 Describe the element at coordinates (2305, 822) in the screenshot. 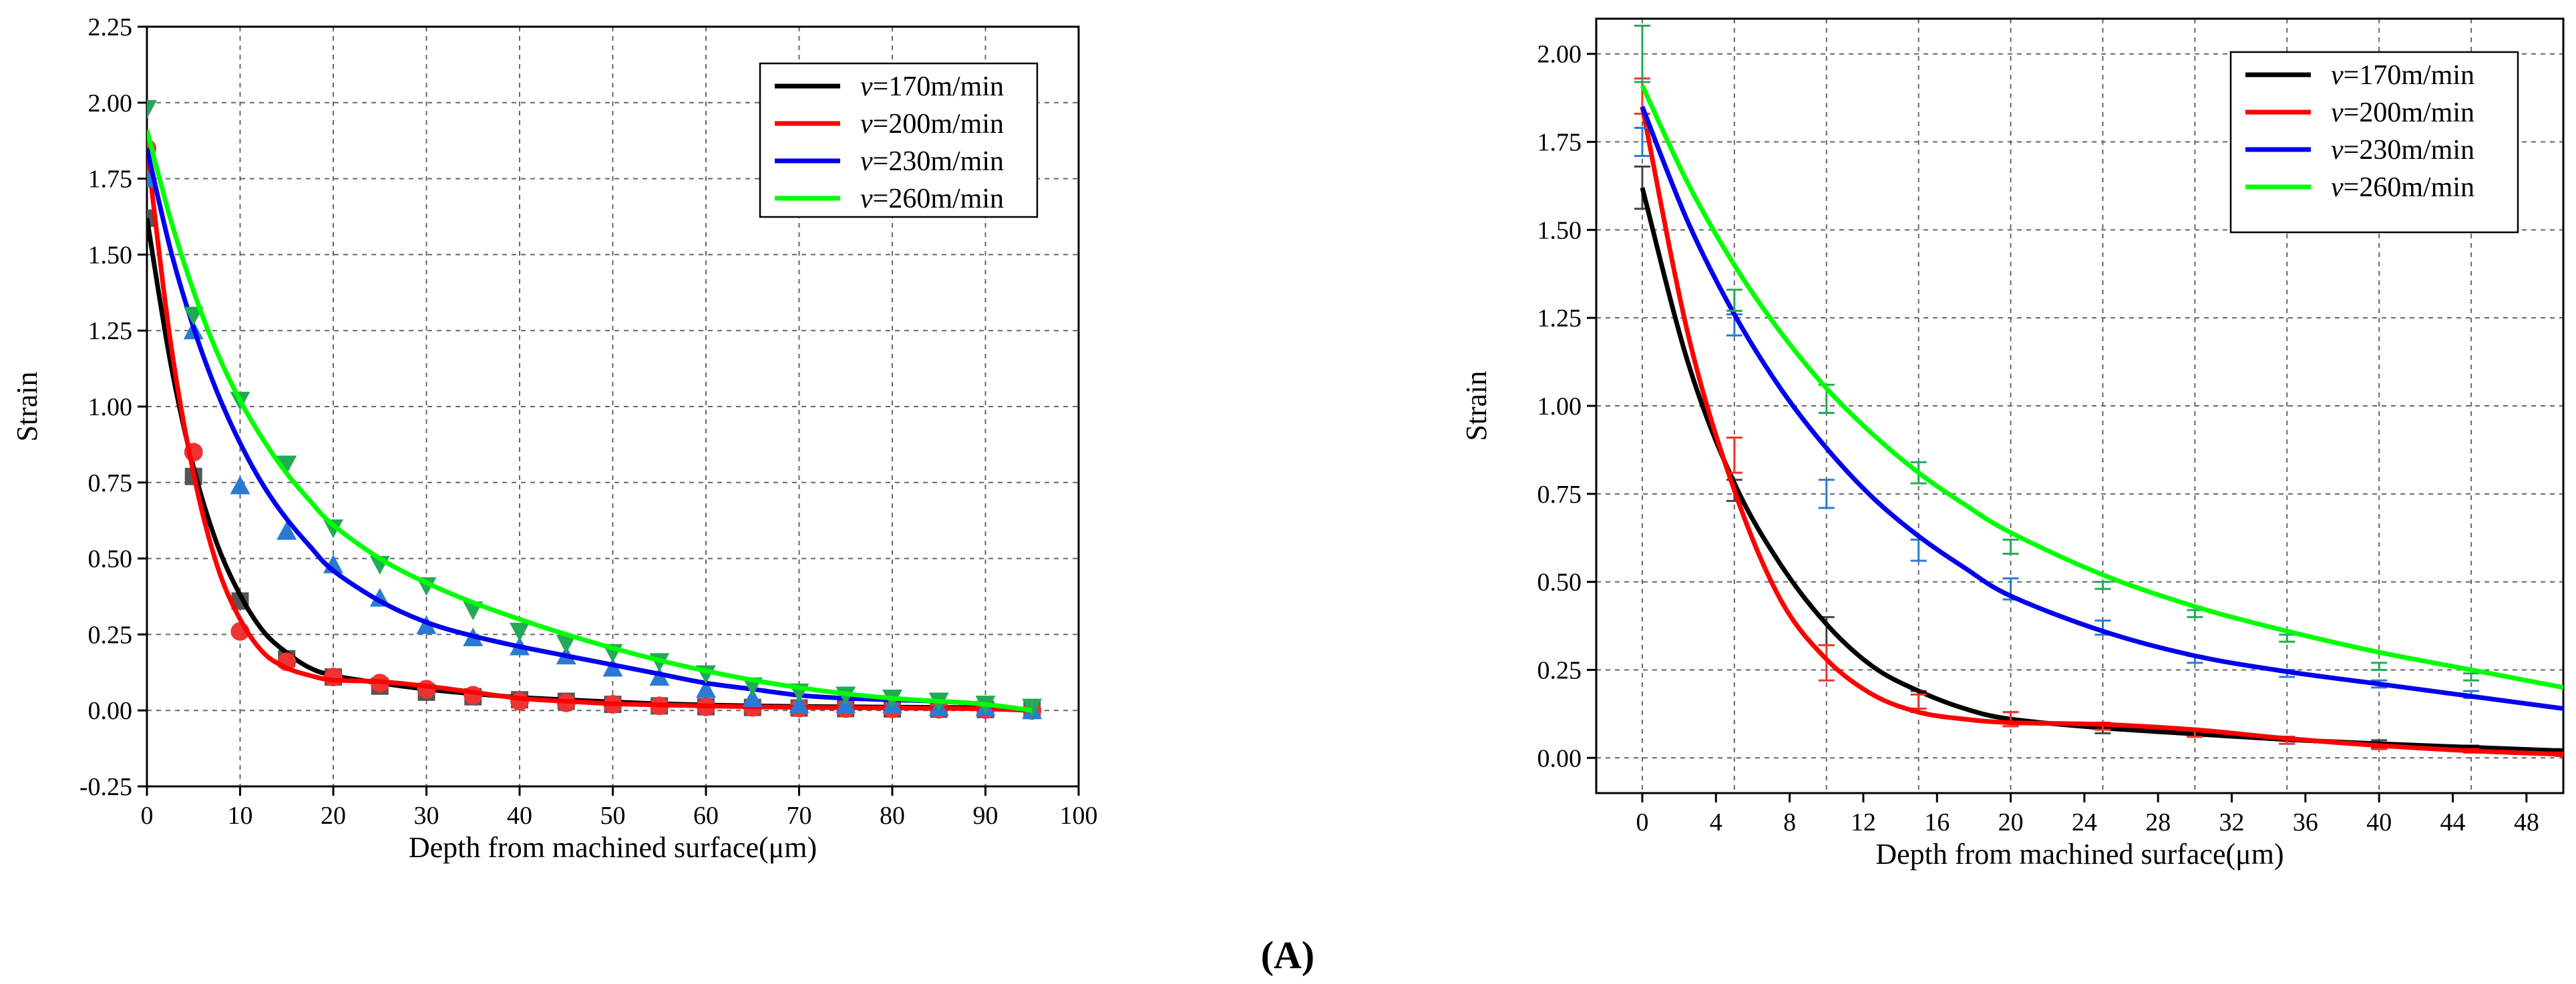

I see `x-tick-label: 36` at that location.